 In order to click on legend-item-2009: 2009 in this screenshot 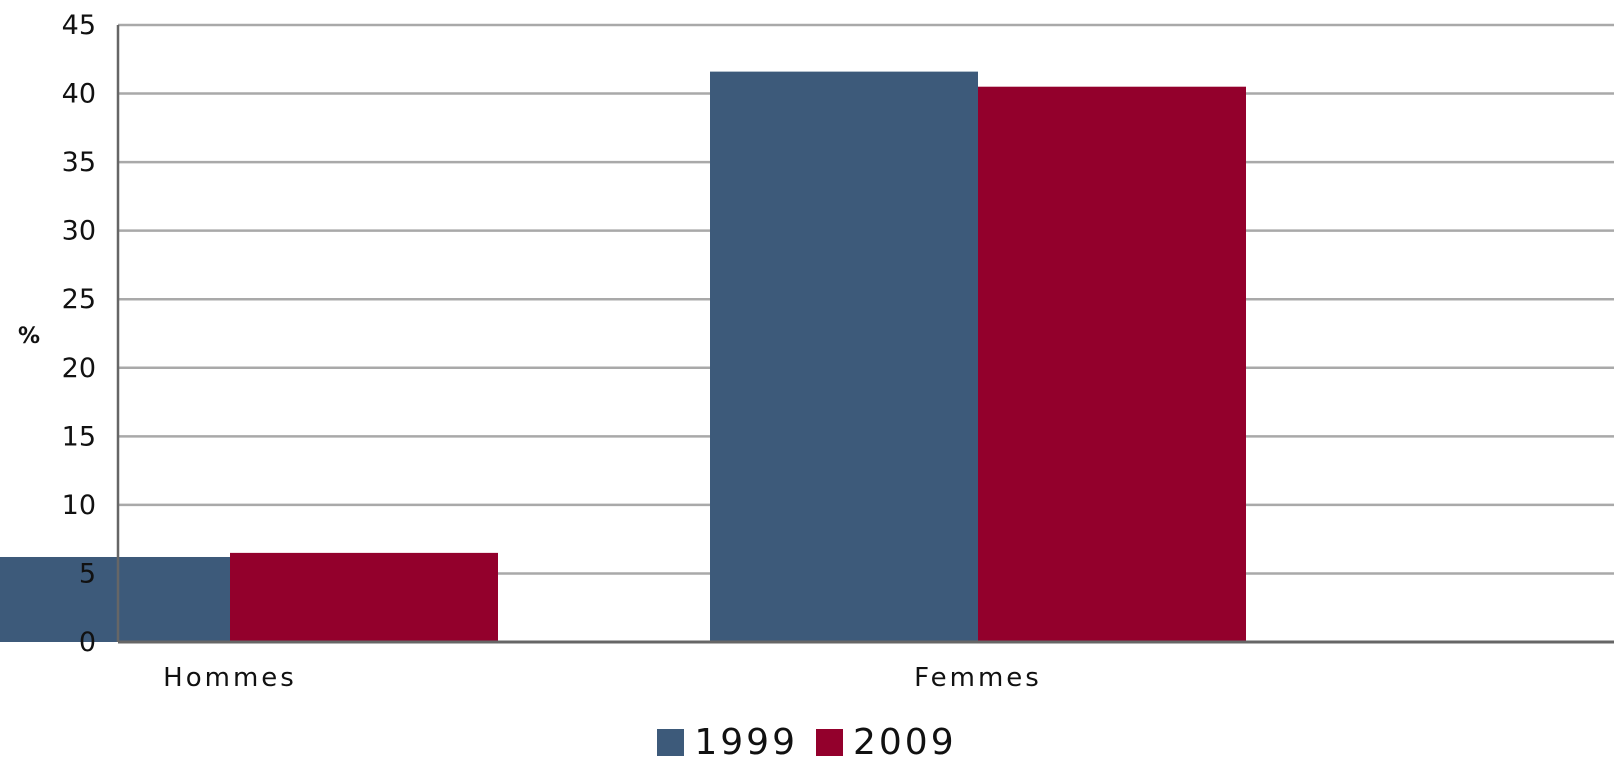, I will do `click(886, 742)`.